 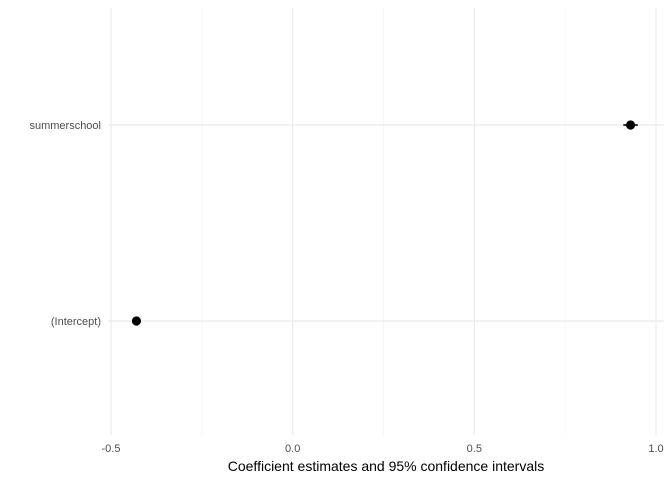 What do you see at coordinates (76, 322) in the screenshot?
I see `y-tick-label: (Intercept)` at bounding box center [76, 322].